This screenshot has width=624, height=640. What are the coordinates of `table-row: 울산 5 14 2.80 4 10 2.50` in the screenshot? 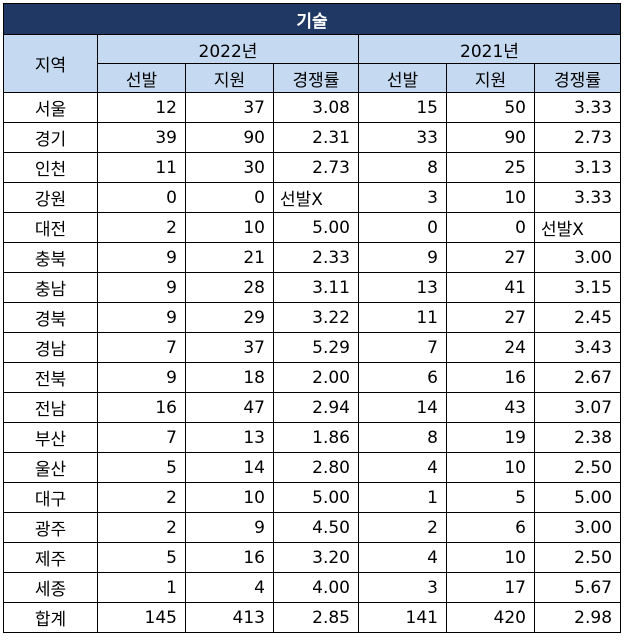 It's located at (312, 467).